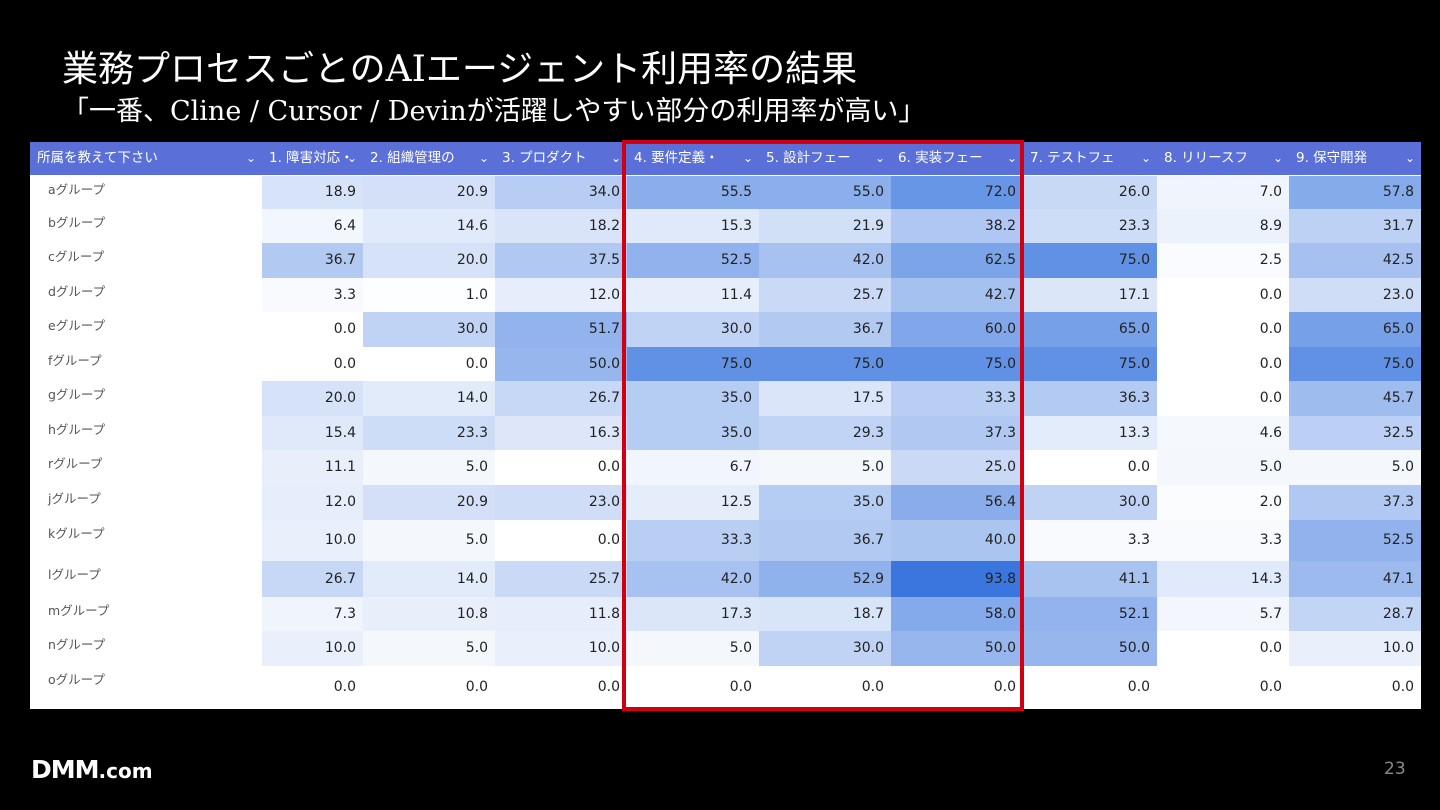 This screenshot has width=1440, height=810. Describe the element at coordinates (75, 360) in the screenshot. I see `group-name: fグループ` at that location.